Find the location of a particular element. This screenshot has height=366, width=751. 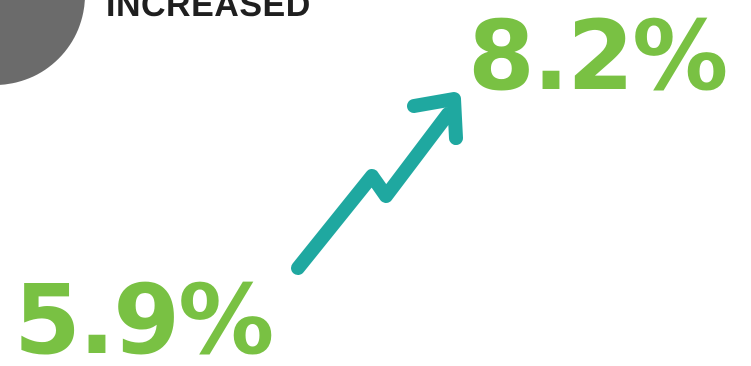

heading-increased: INCREASED is located at coordinates (208, 12).